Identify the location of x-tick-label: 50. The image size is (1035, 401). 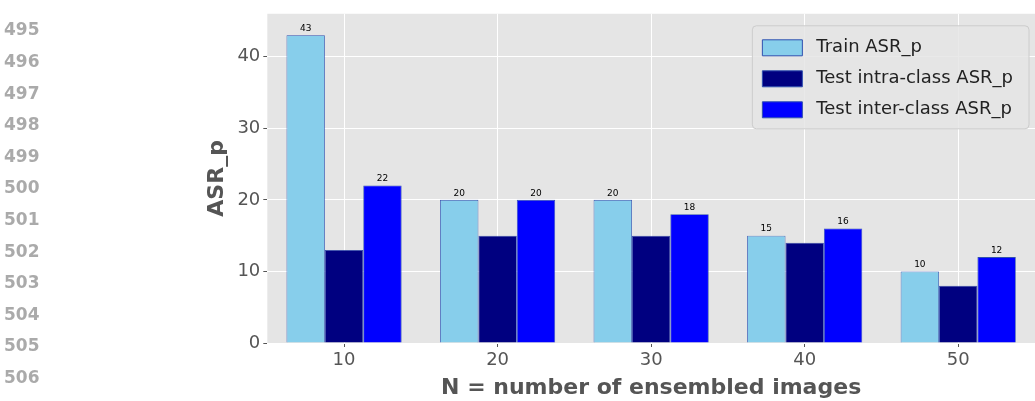
(958, 359).